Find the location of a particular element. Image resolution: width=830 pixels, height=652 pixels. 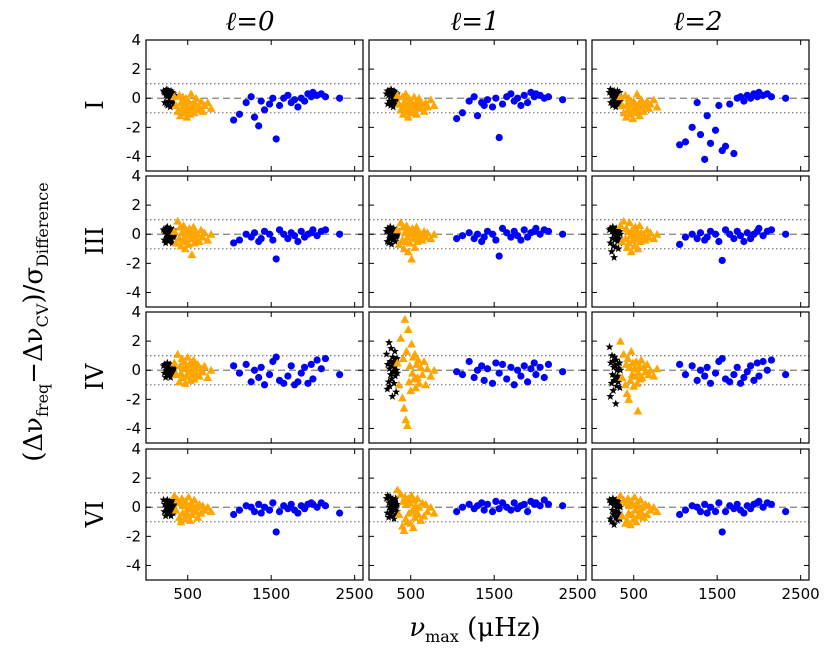

row-label: III is located at coordinates (95, 241).